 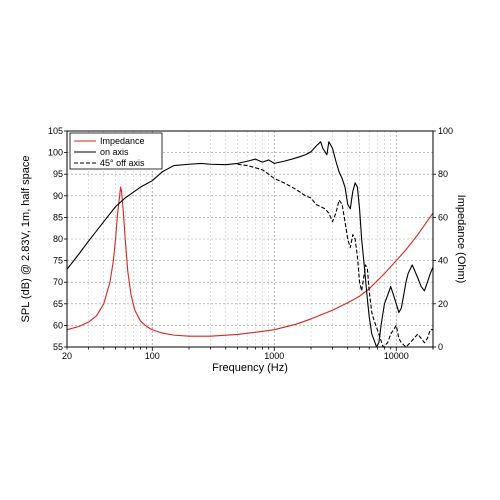 I want to click on y-tick-label: 80, so click(x=58, y=239).